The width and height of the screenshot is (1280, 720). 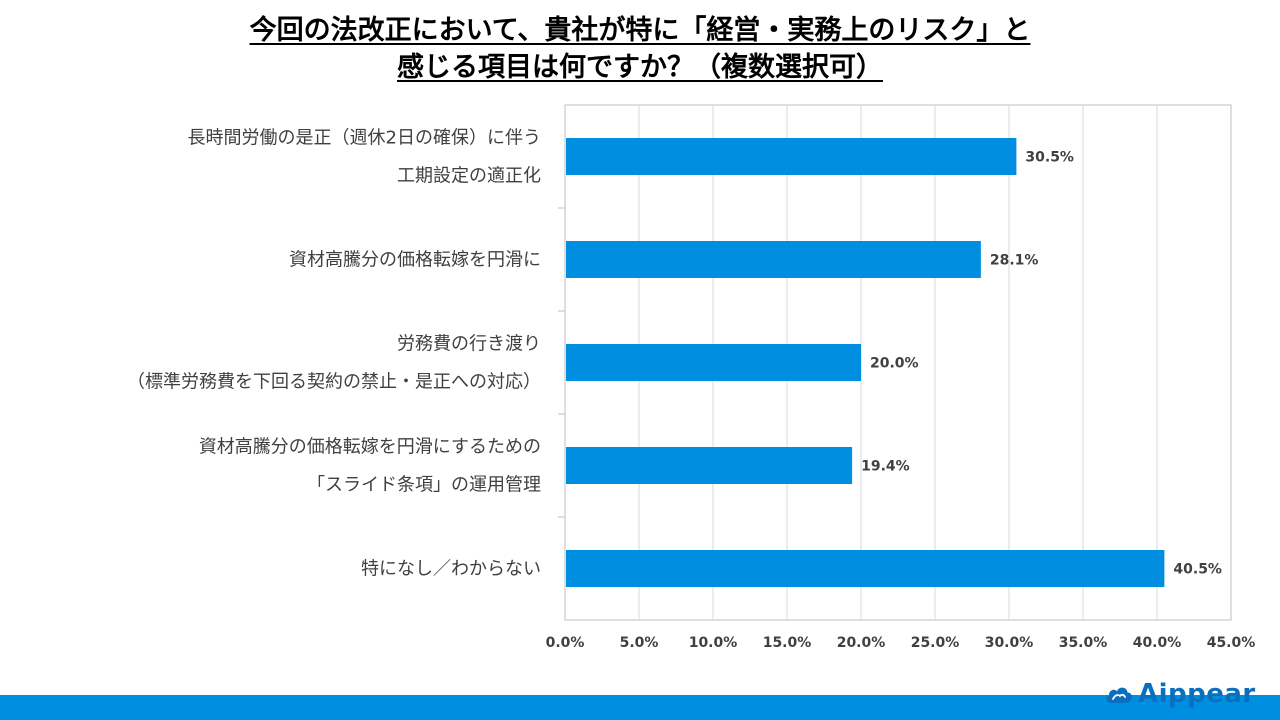 What do you see at coordinates (469, 344) in the screenshot?
I see `category-label: 労務費の行き渡り` at bounding box center [469, 344].